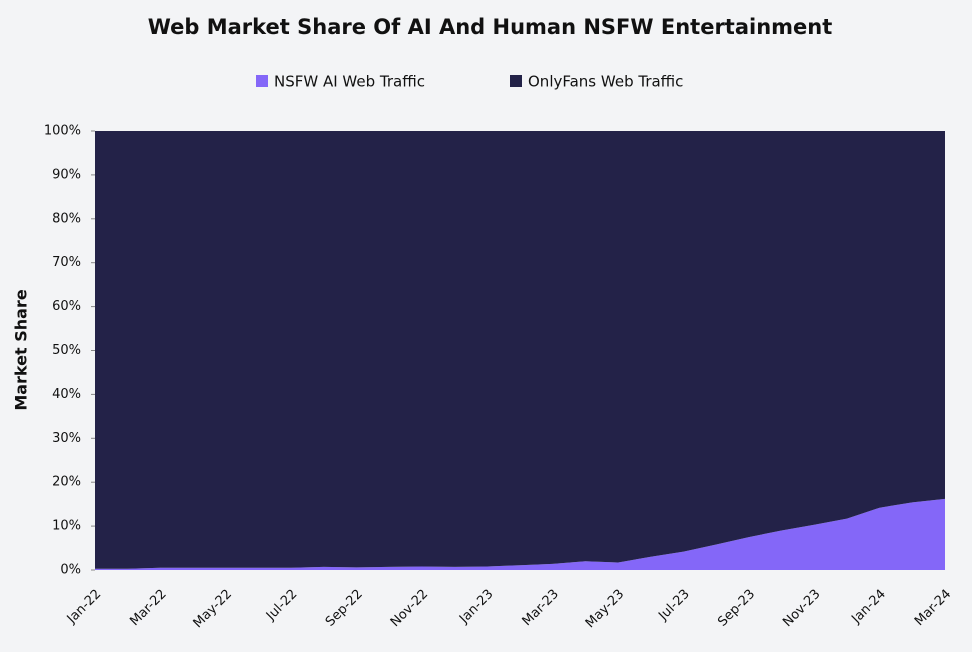 This screenshot has height=652, width=972. What do you see at coordinates (70, 570) in the screenshot?
I see `y-tick-label: 0%` at bounding box center [70, 570].